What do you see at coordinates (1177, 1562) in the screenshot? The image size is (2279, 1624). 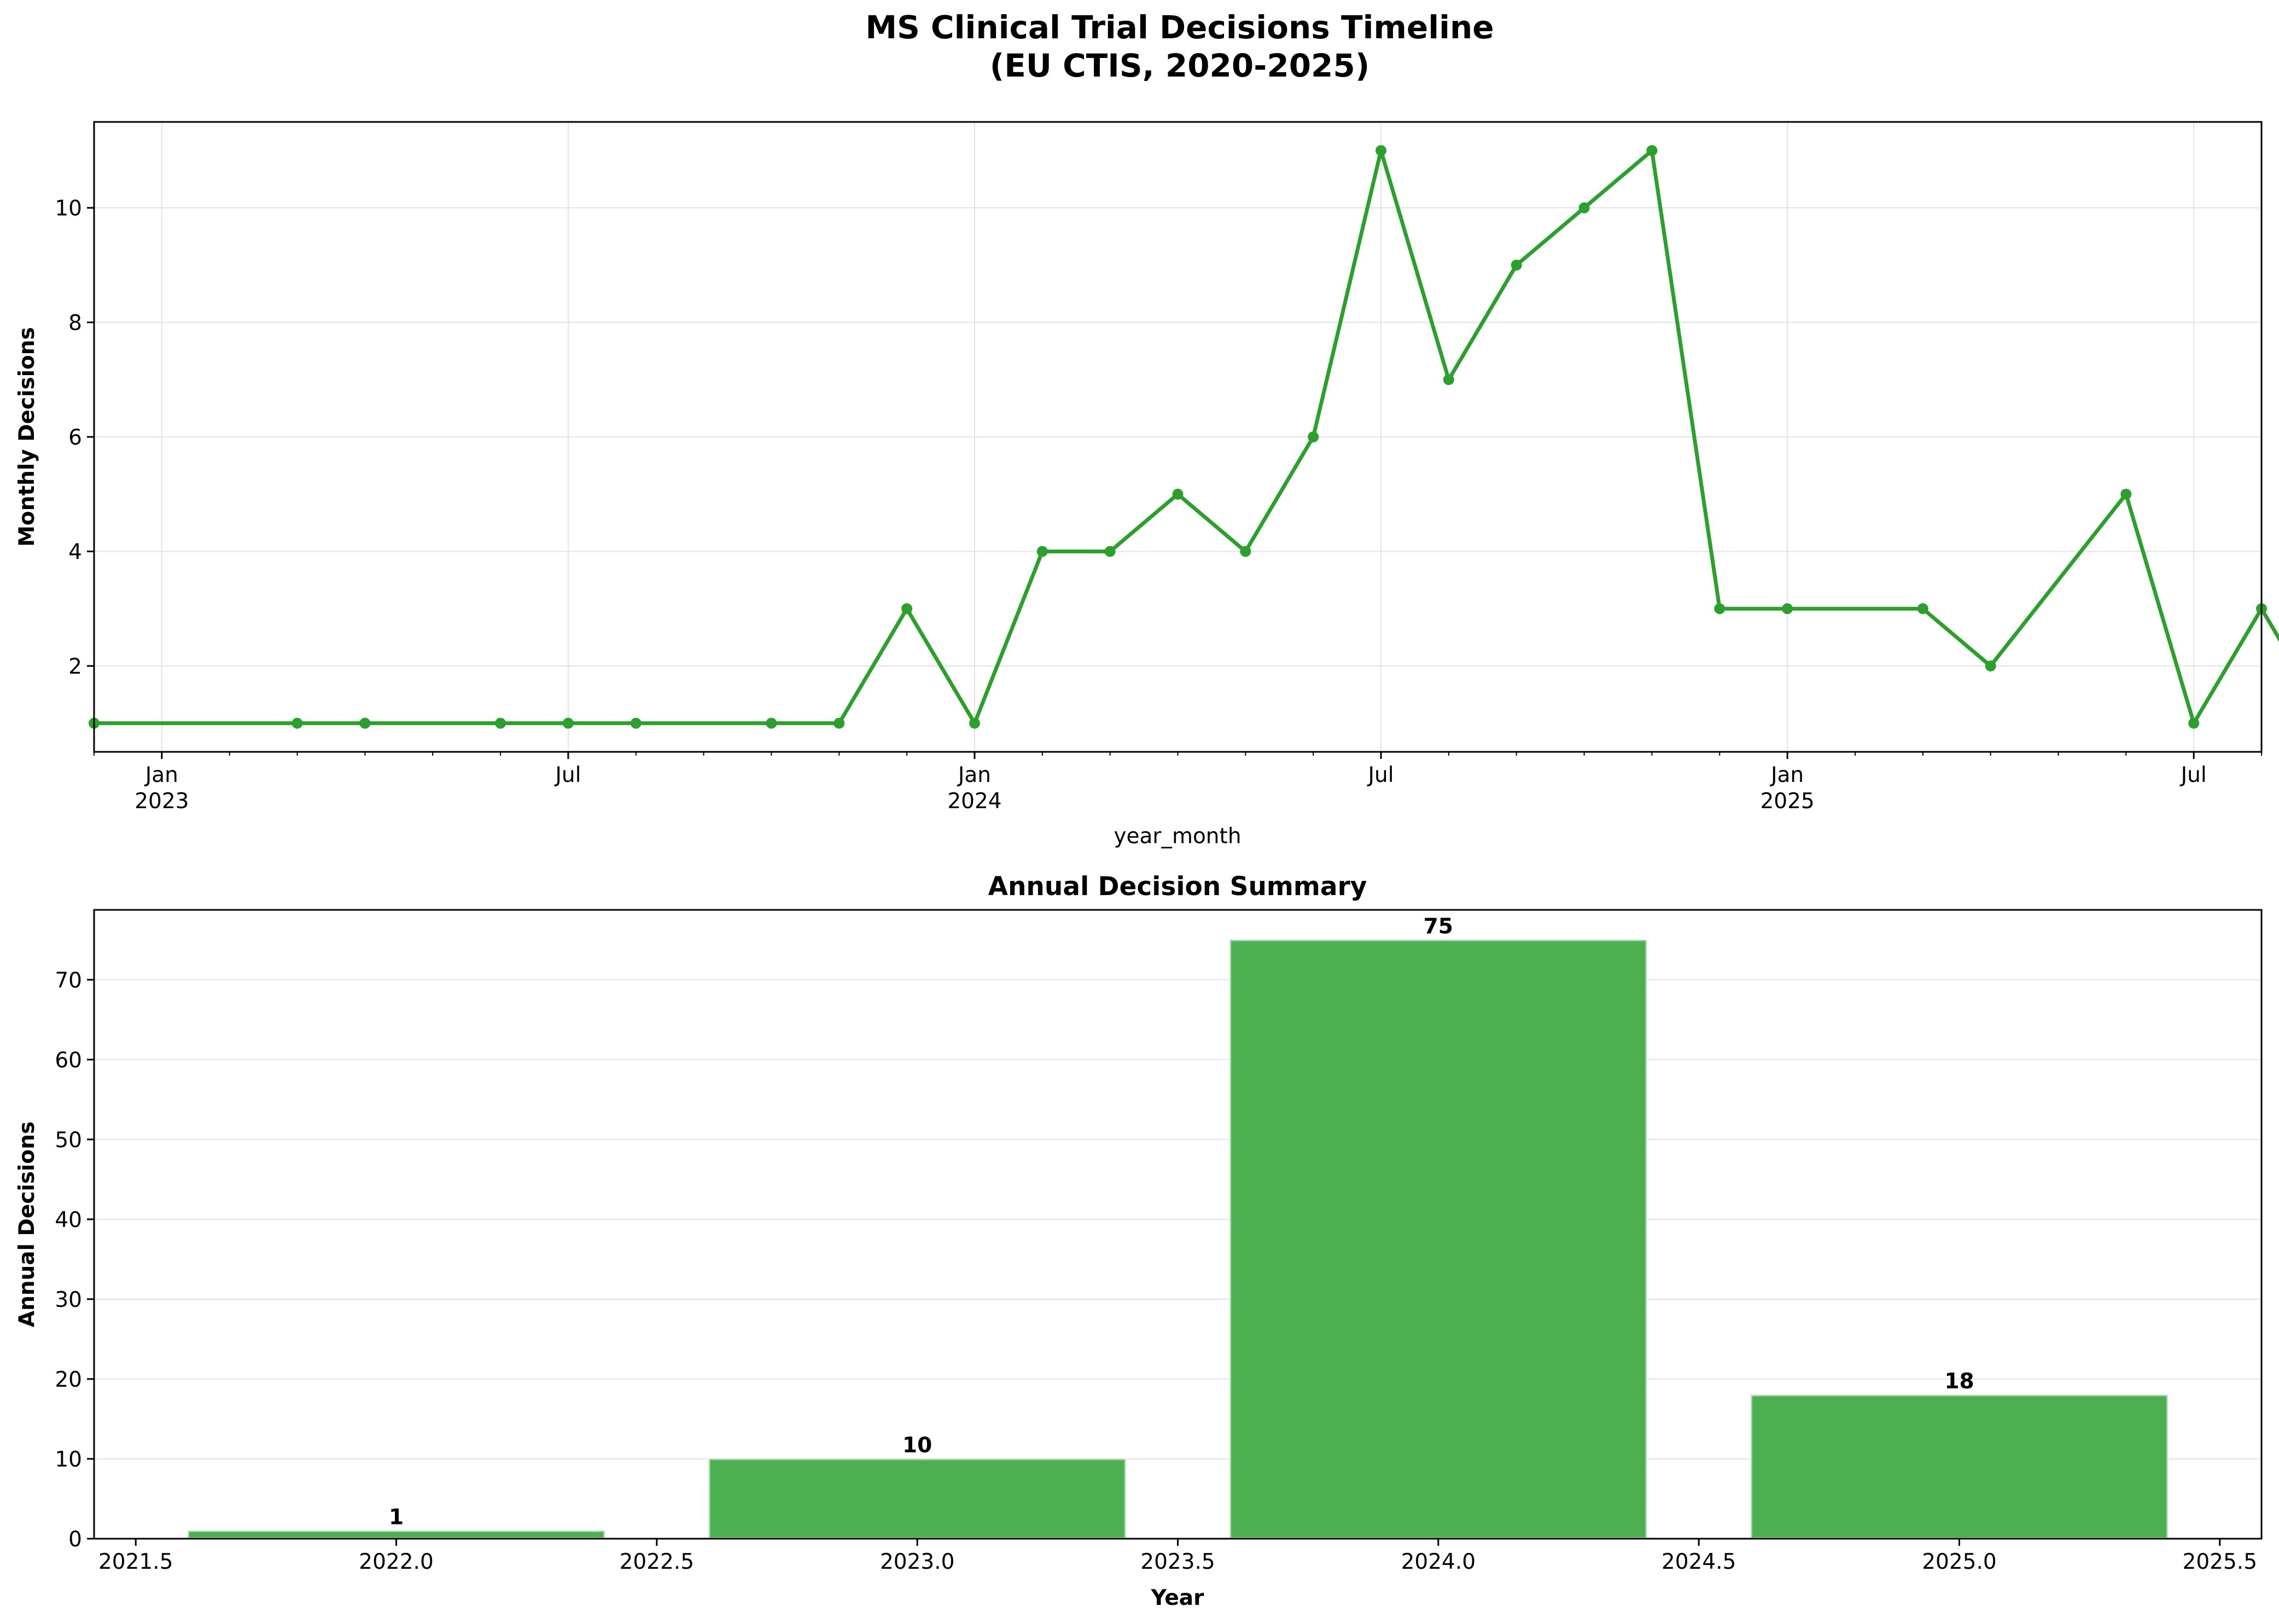 I see `bar-chart-x-tick-label: 2023.5` at bounding box center [1177, 1562].